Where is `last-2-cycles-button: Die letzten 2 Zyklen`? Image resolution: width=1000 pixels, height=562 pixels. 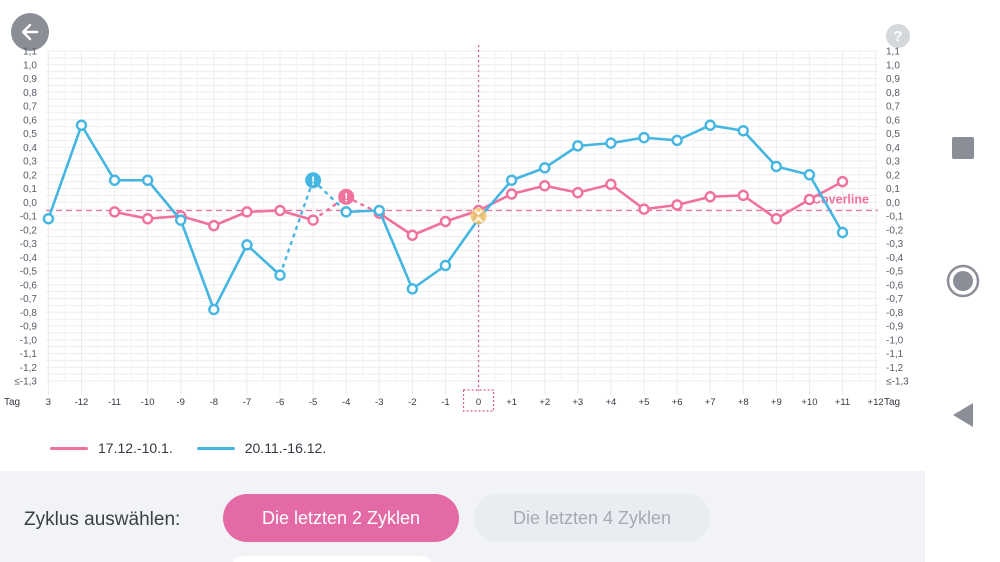 last-2-cycles-button: Die letzten 2 Zyklen is located at coordinates (341, 518).